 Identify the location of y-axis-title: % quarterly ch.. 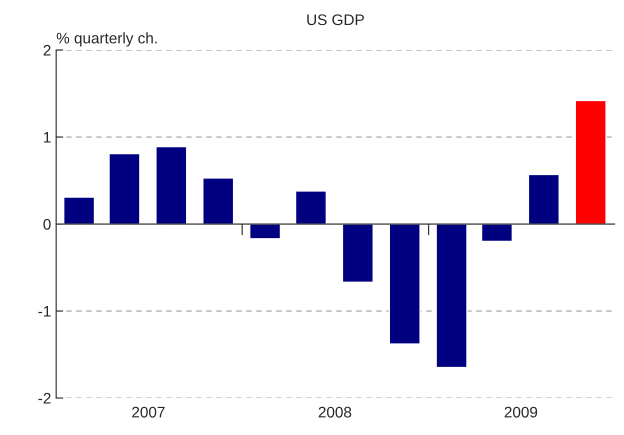
(106, 39).